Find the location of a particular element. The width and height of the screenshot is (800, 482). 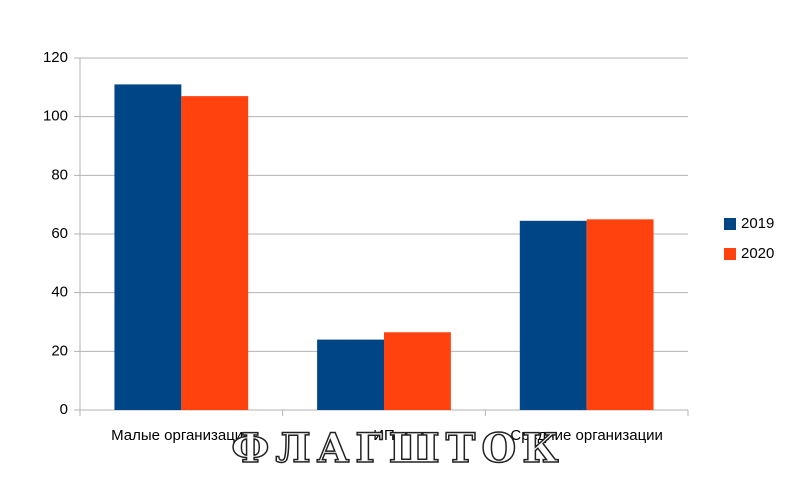

x-tick-label: ИП is located at coordinates (384, 435).